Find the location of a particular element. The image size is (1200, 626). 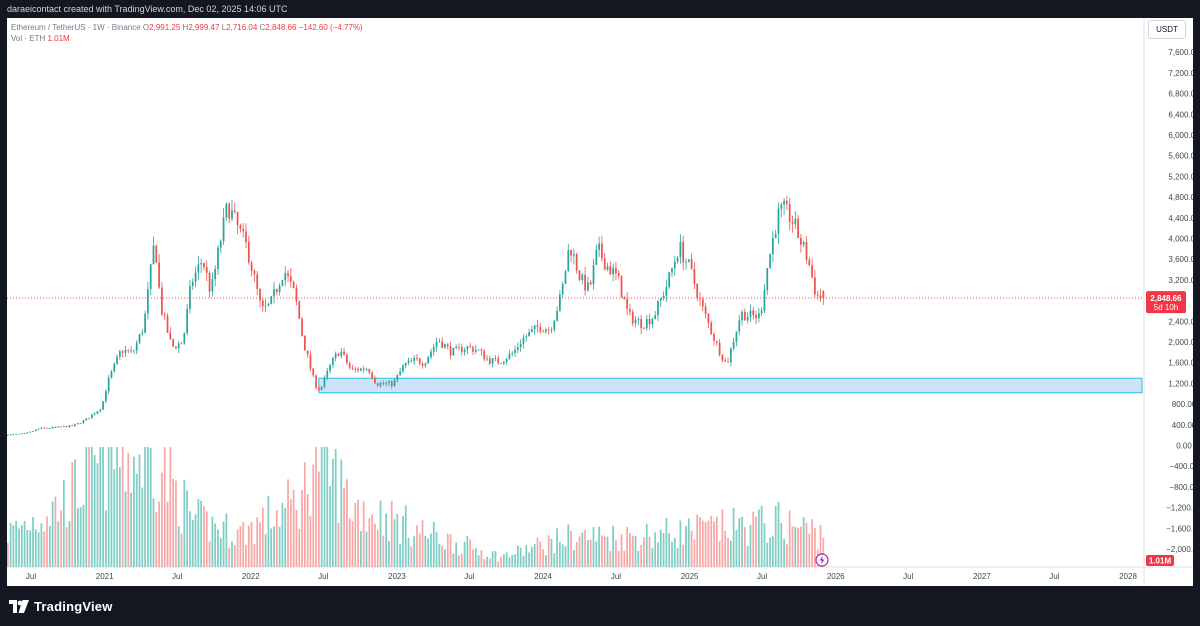

tradingview-logo: TradingView is located at coordinates (61, 606).